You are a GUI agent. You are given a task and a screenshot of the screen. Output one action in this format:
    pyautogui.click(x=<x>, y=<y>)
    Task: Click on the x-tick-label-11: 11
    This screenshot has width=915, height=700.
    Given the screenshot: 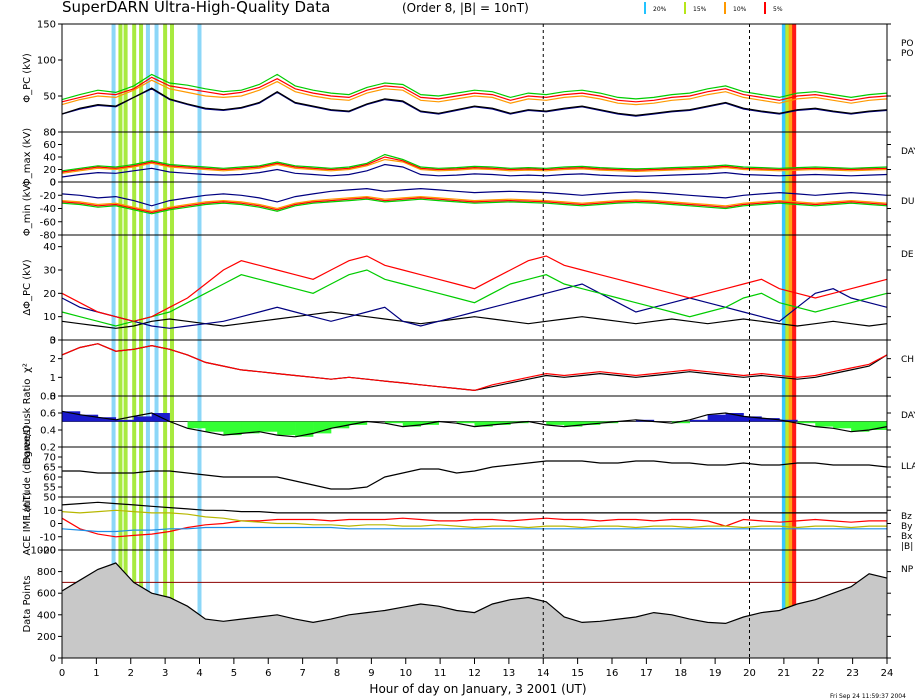 What is the action you would take?
    pyautogui.click(x=440, y=673)
    